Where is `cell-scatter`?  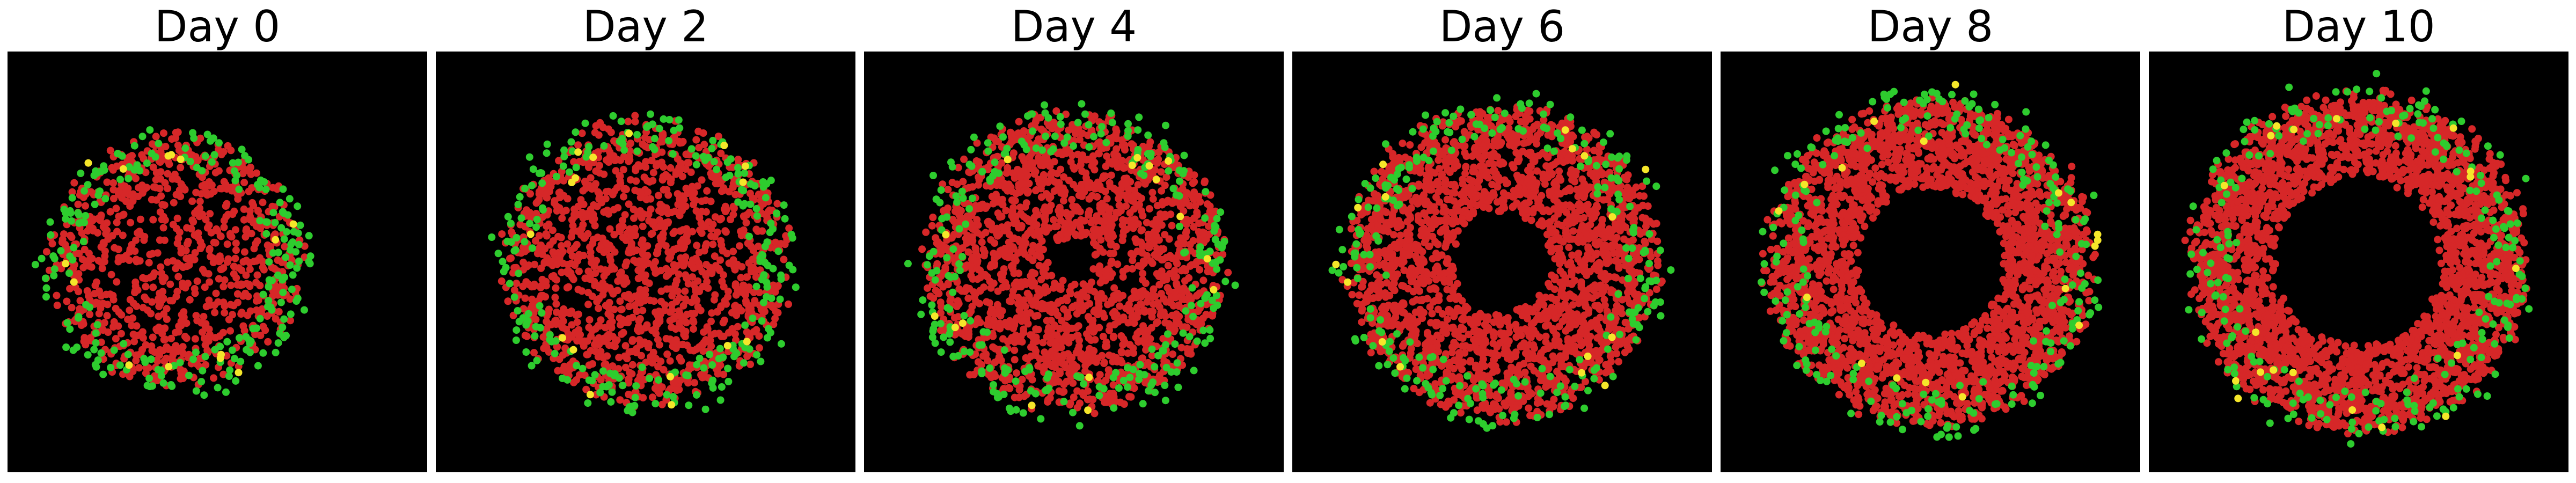 cell-scatter is located at coordinates (645, 262).